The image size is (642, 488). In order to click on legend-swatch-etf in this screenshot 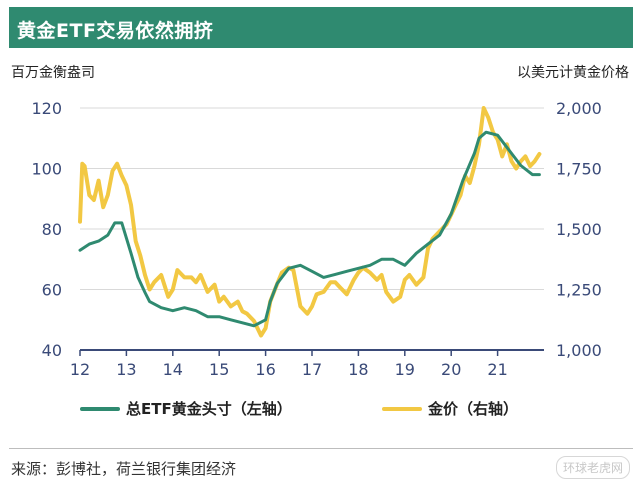, I will do `click(100, 408)`.